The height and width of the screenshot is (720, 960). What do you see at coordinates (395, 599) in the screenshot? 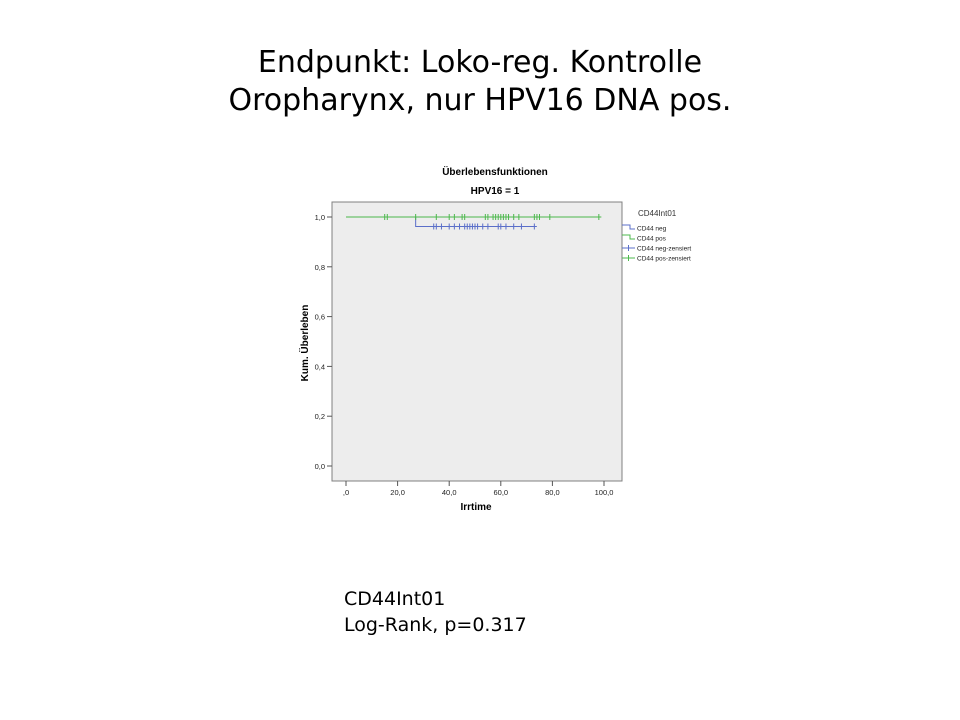
I see `footnote-variable: CD44Int01` at bounding box center [395, 599].